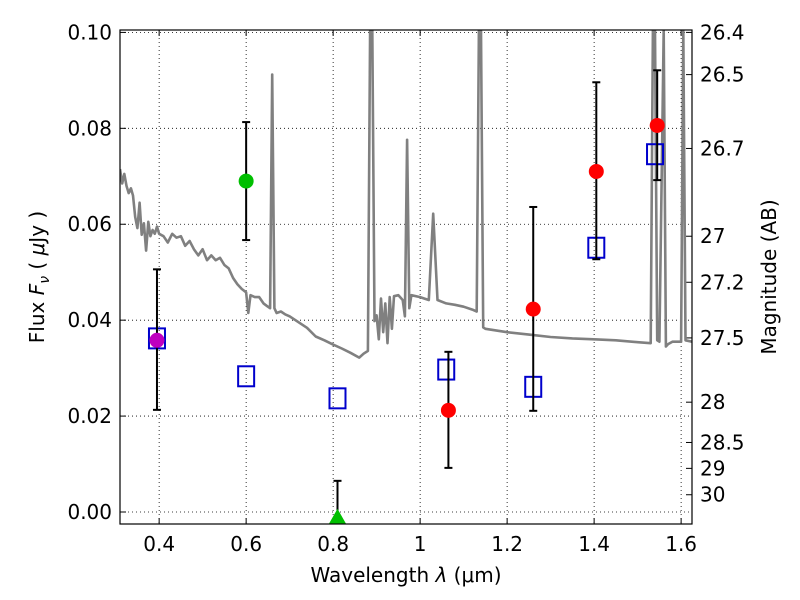  I want to click on x-tick-label: 0.8, so click(333, 544).